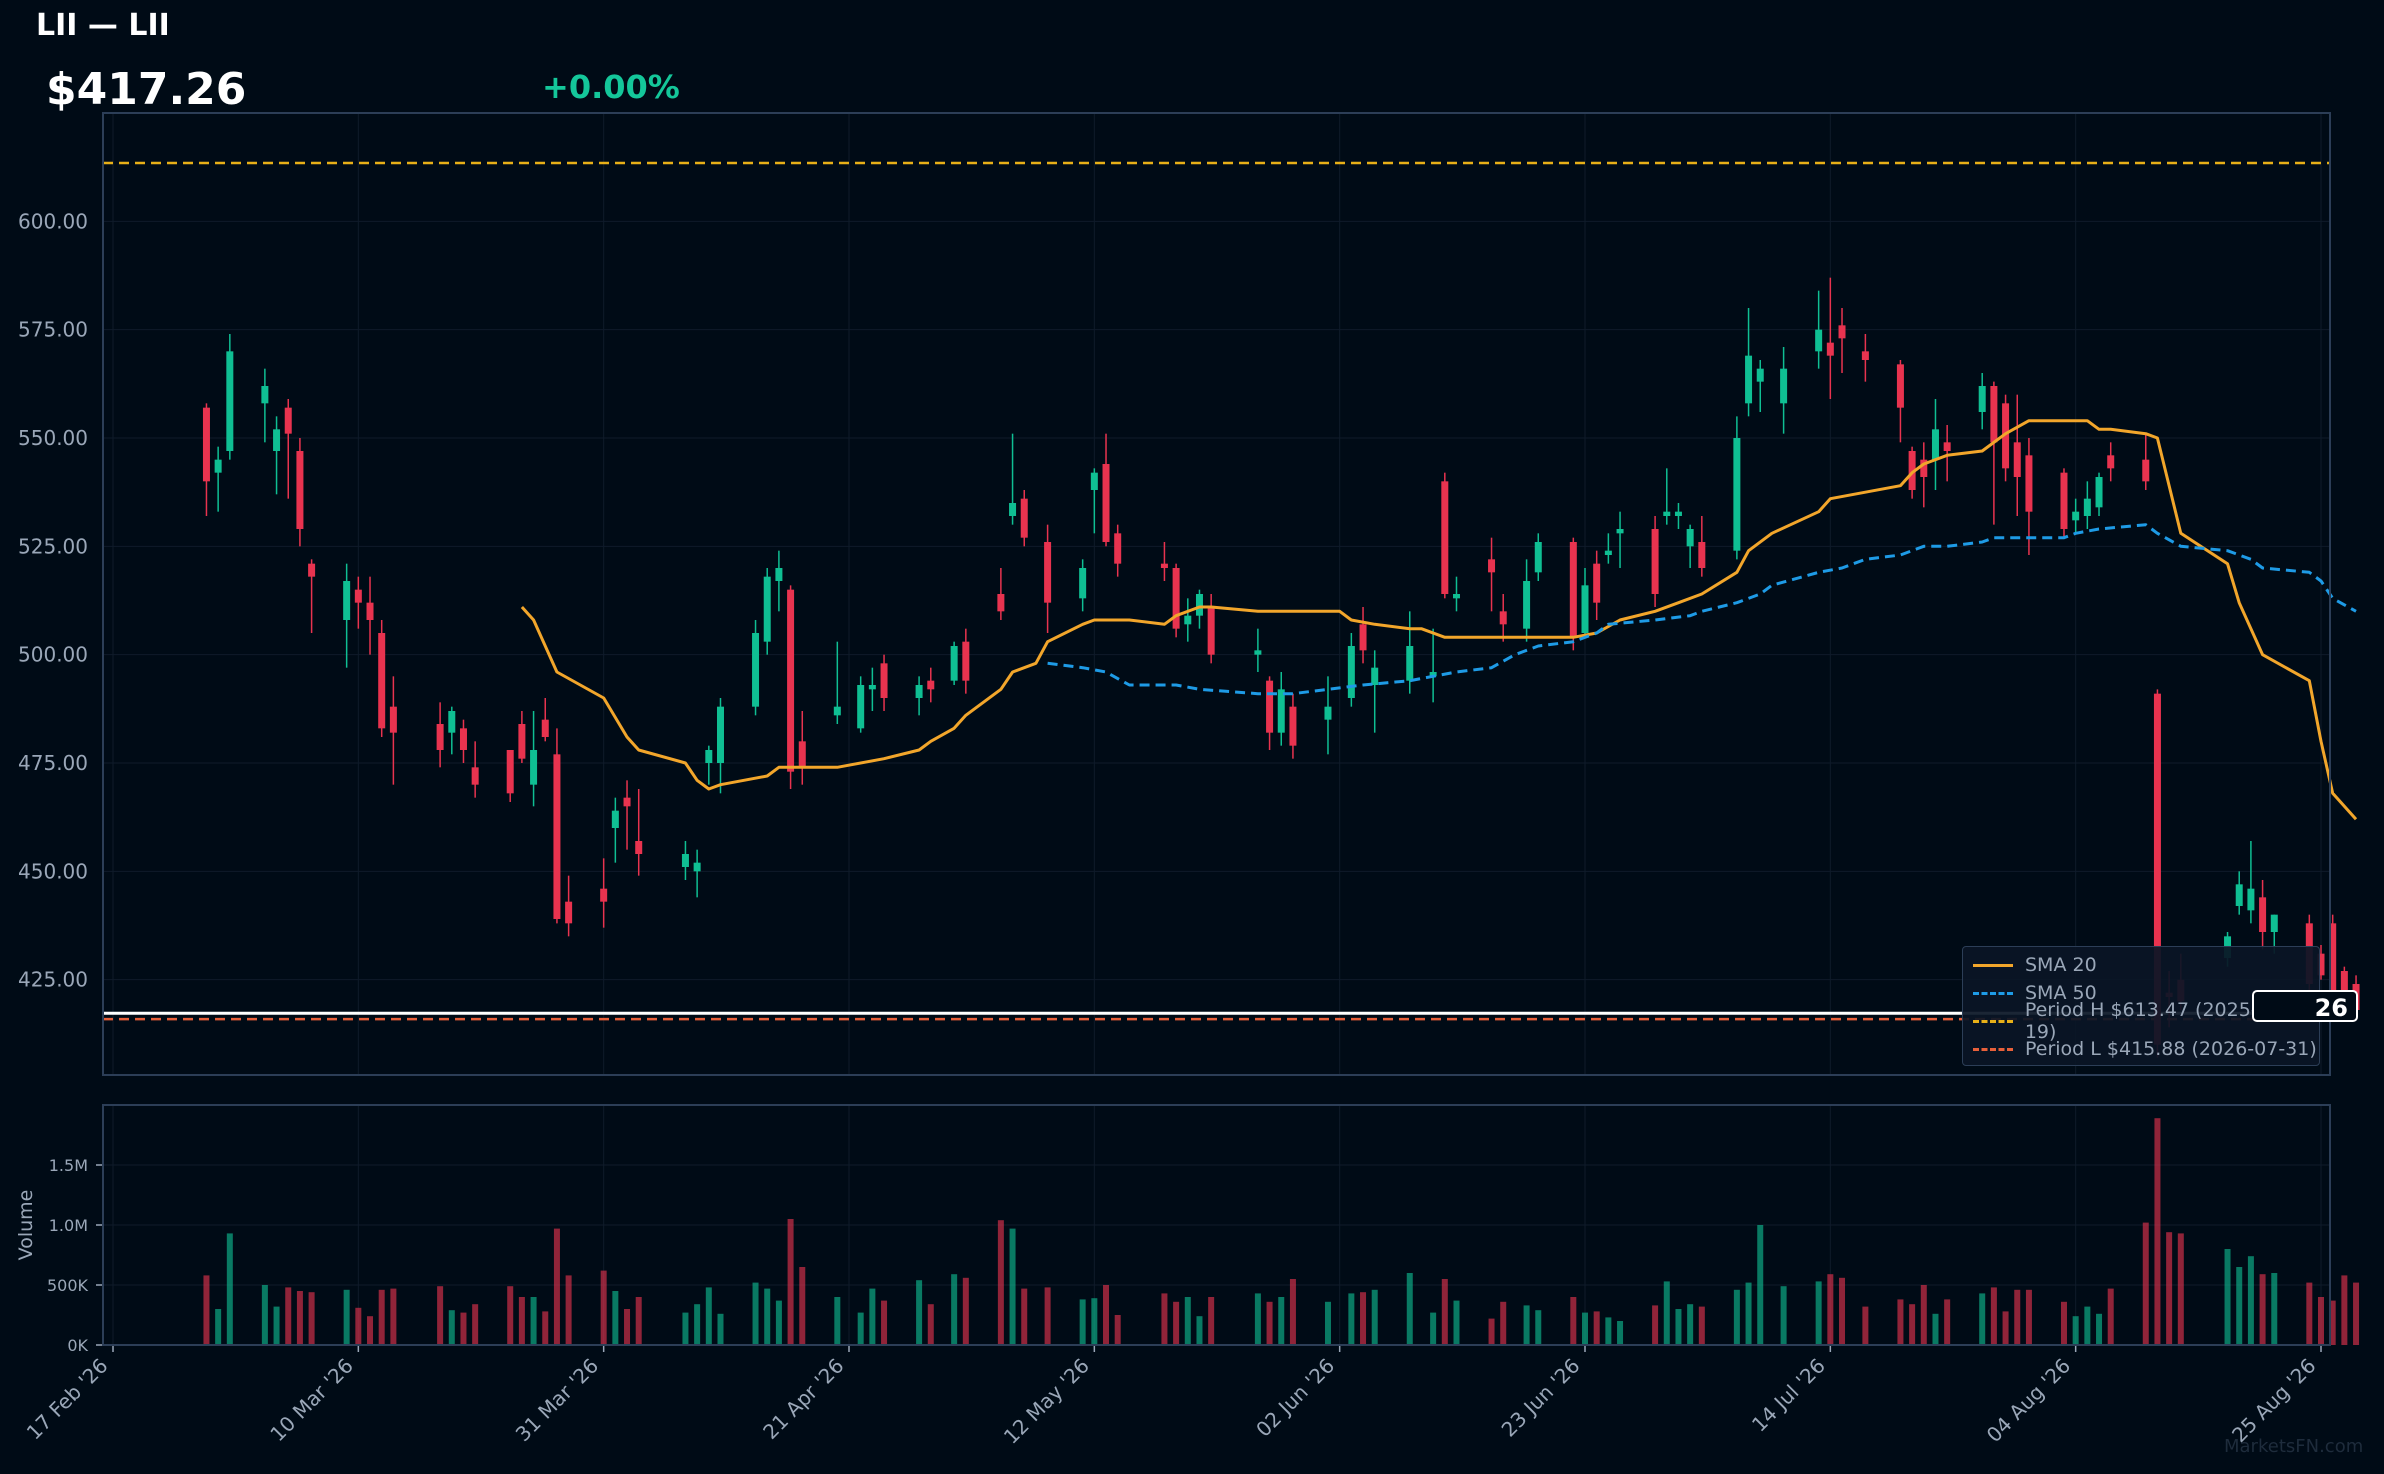 The width and height of the screenshot is (2384, 1474). I want to click on price-tick-label: 425.00, so click(53, 980).